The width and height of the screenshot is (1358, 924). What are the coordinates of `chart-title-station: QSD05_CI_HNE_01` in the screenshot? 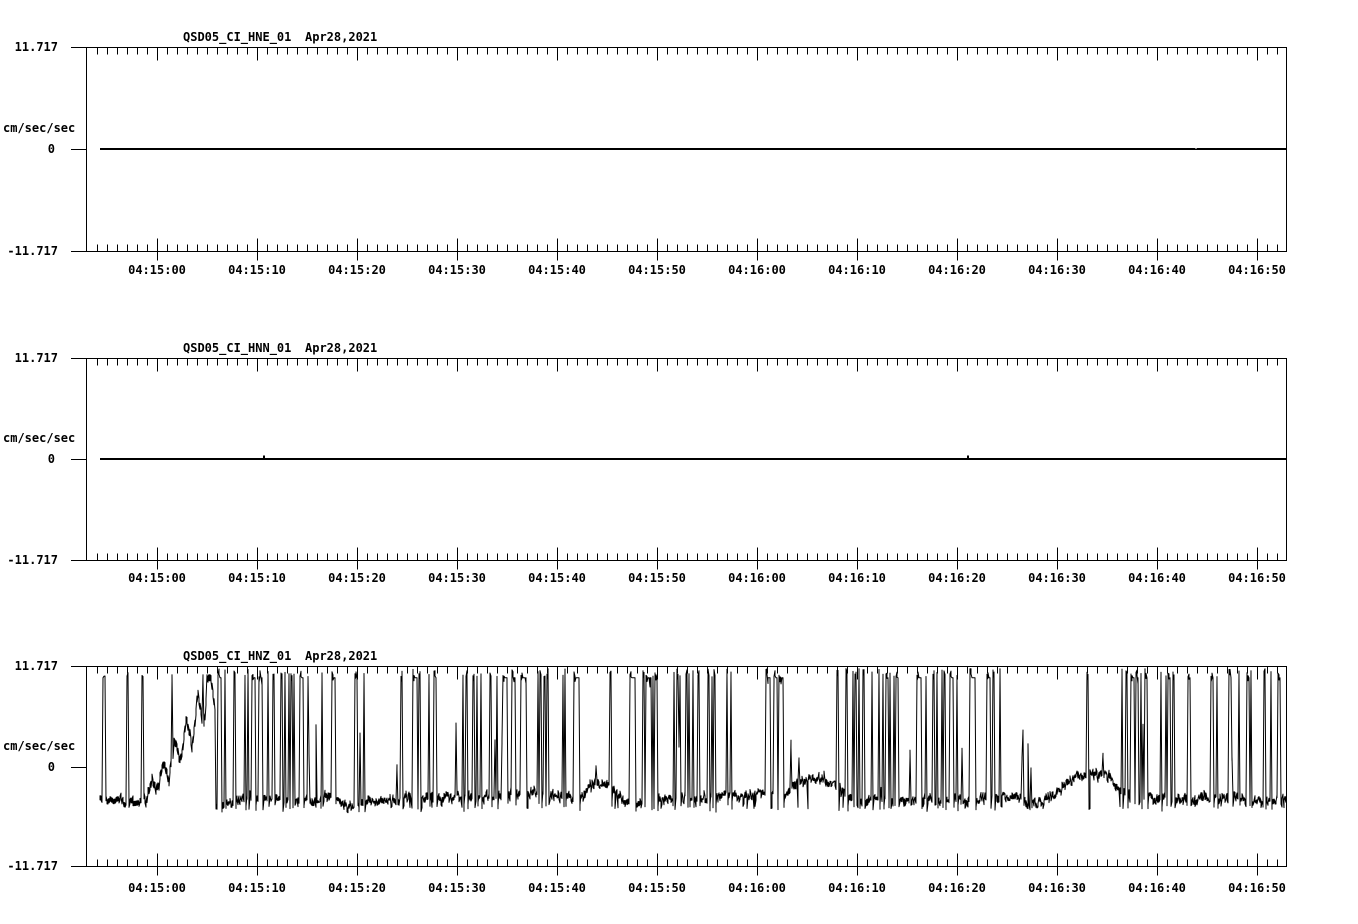 It's located at (237, 37).